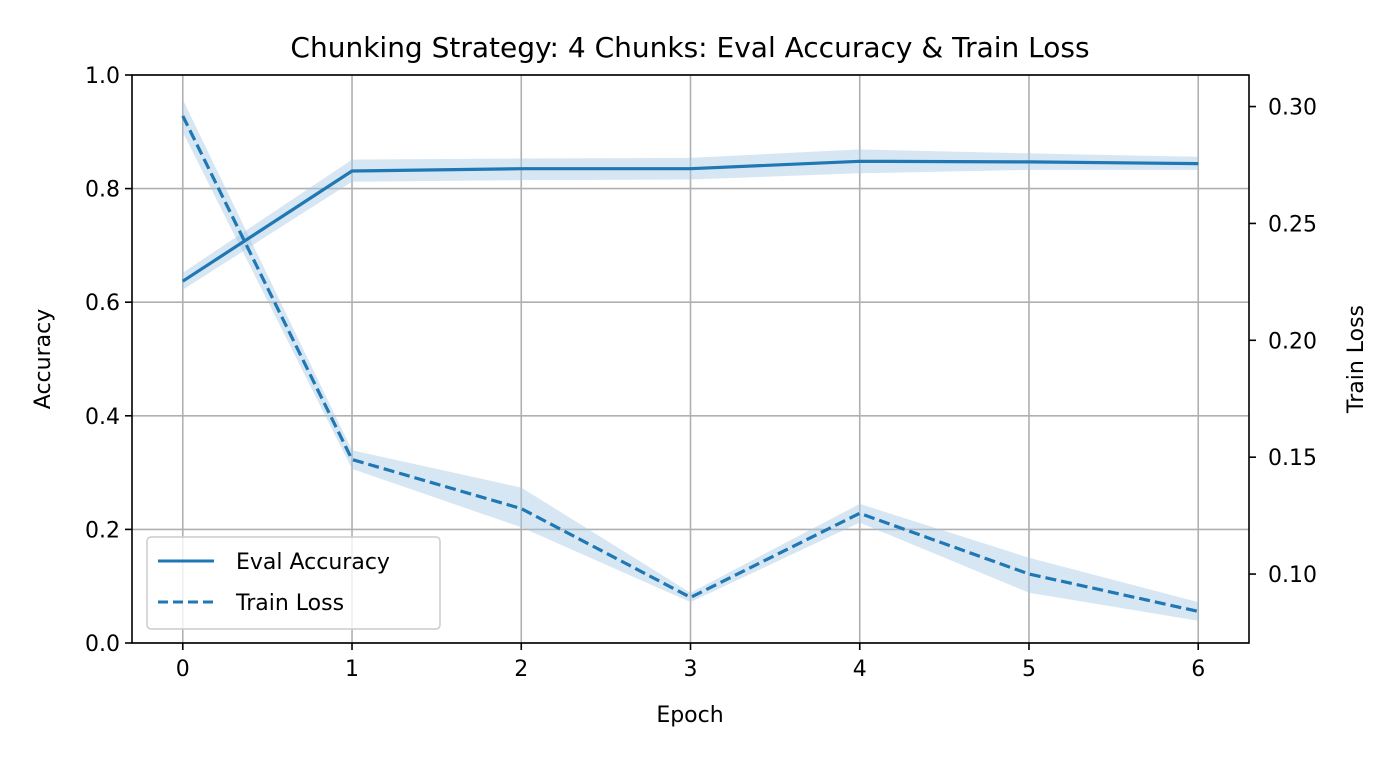 This screenshot has height=760, width=1400. Describe the element at coordinates (313, 562) in the screenshot. I see `legend-label-eval-accuracy: Eval Accuracy` at that location.